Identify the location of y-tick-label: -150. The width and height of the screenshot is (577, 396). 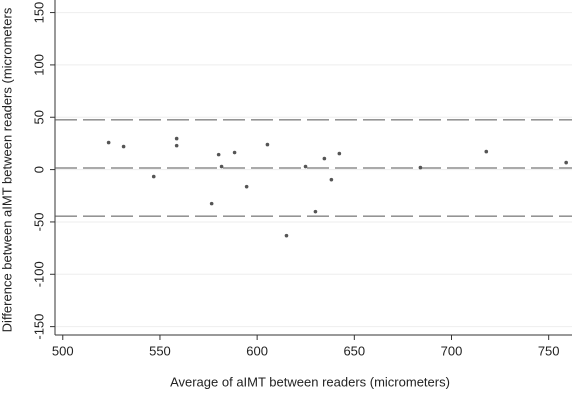
(38, 327).